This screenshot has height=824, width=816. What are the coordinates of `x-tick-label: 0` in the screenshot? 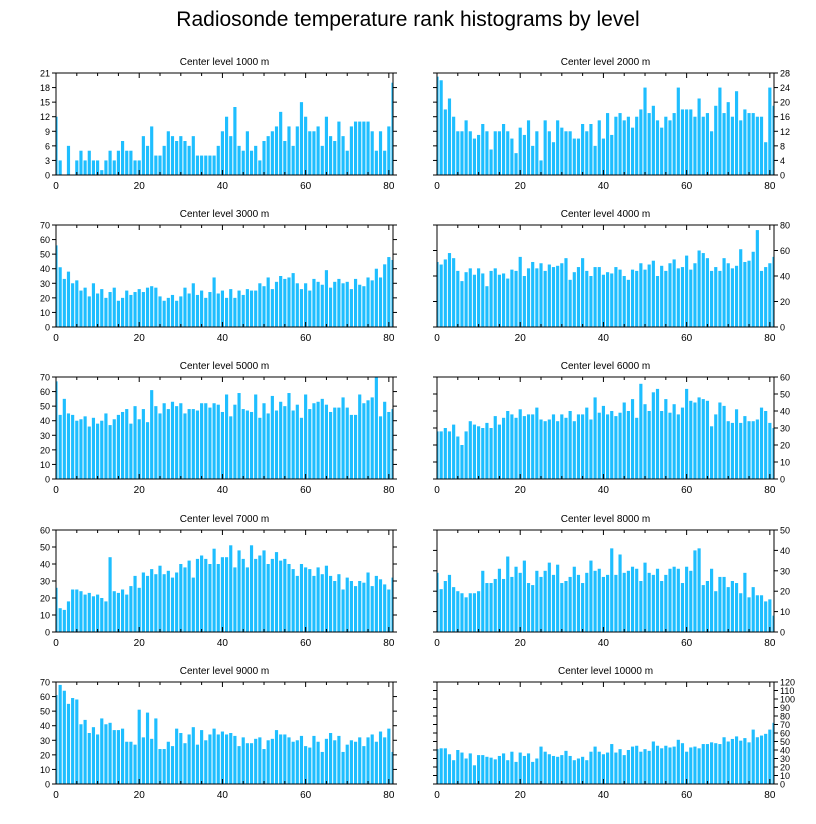 It's located at (437, 338).